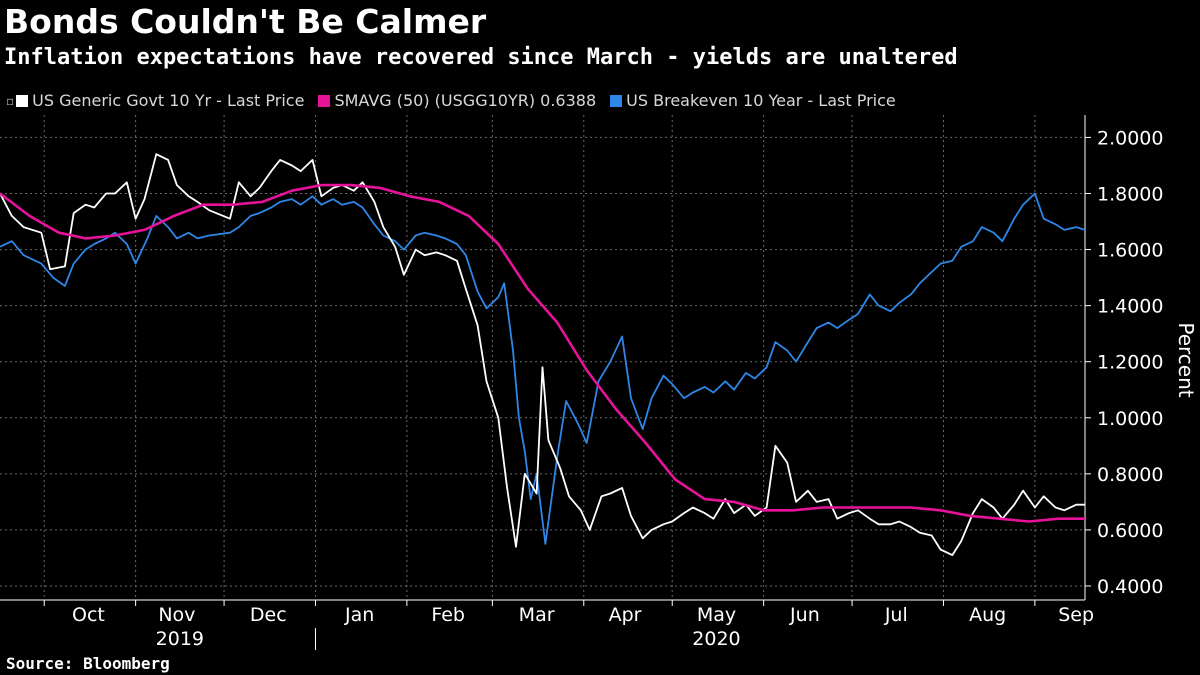  What do you see at coordinates (10, 100) in the screenshot?
I see `legend-marker-icon: ▫` at bounding box center [10, 100].